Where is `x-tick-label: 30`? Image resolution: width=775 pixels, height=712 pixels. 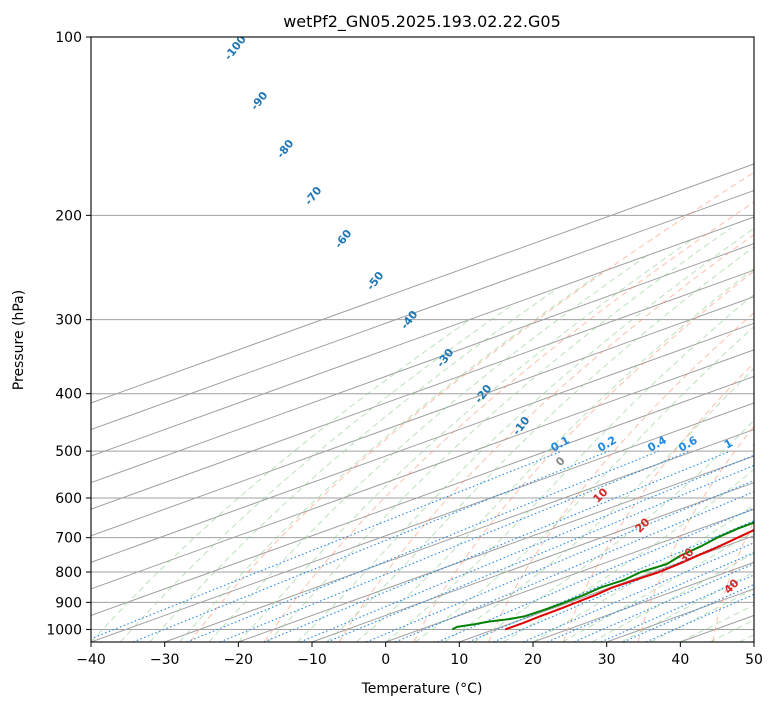
x-tick-label: 30 is located at coordinates (607, 660).